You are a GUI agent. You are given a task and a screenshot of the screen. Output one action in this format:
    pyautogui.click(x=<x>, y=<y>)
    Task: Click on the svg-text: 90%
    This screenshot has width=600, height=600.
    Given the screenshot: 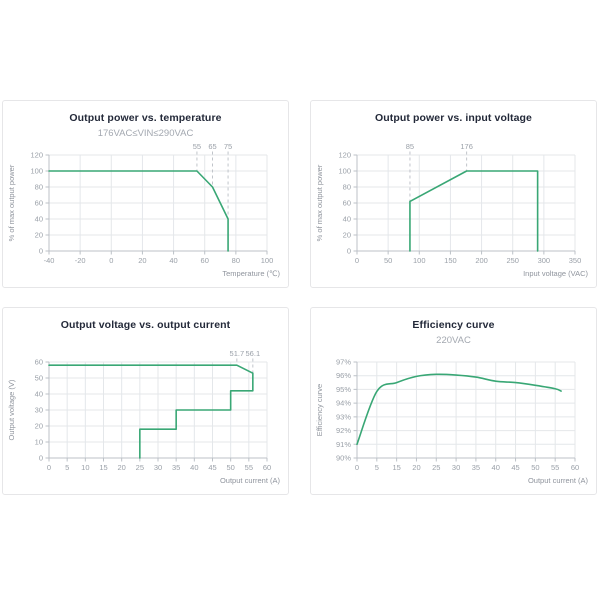 What is the action you would take?
    pyautogui.click(x=343, y=458)
    